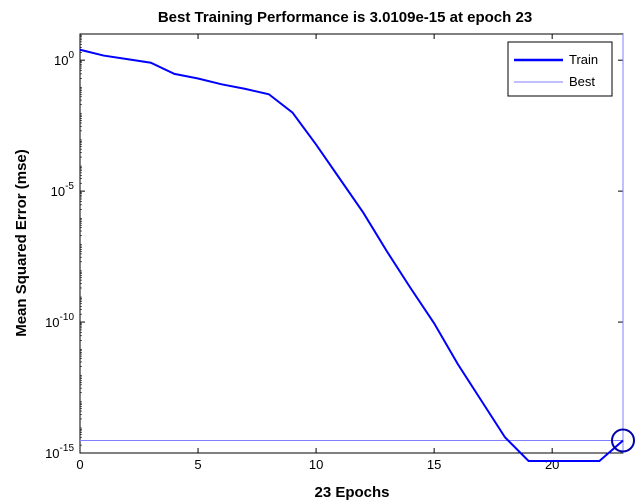 This screenshot has width=636, height=503. Describe the element at coordinates (71, 55) in the screenshot. I see `y-tick-exponent: 0` at that location.